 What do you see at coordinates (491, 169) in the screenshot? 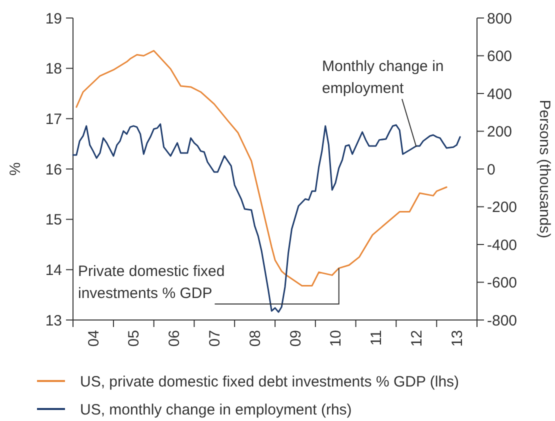
I see `y2-tick-label: 0` at bounding box center [491, 169].